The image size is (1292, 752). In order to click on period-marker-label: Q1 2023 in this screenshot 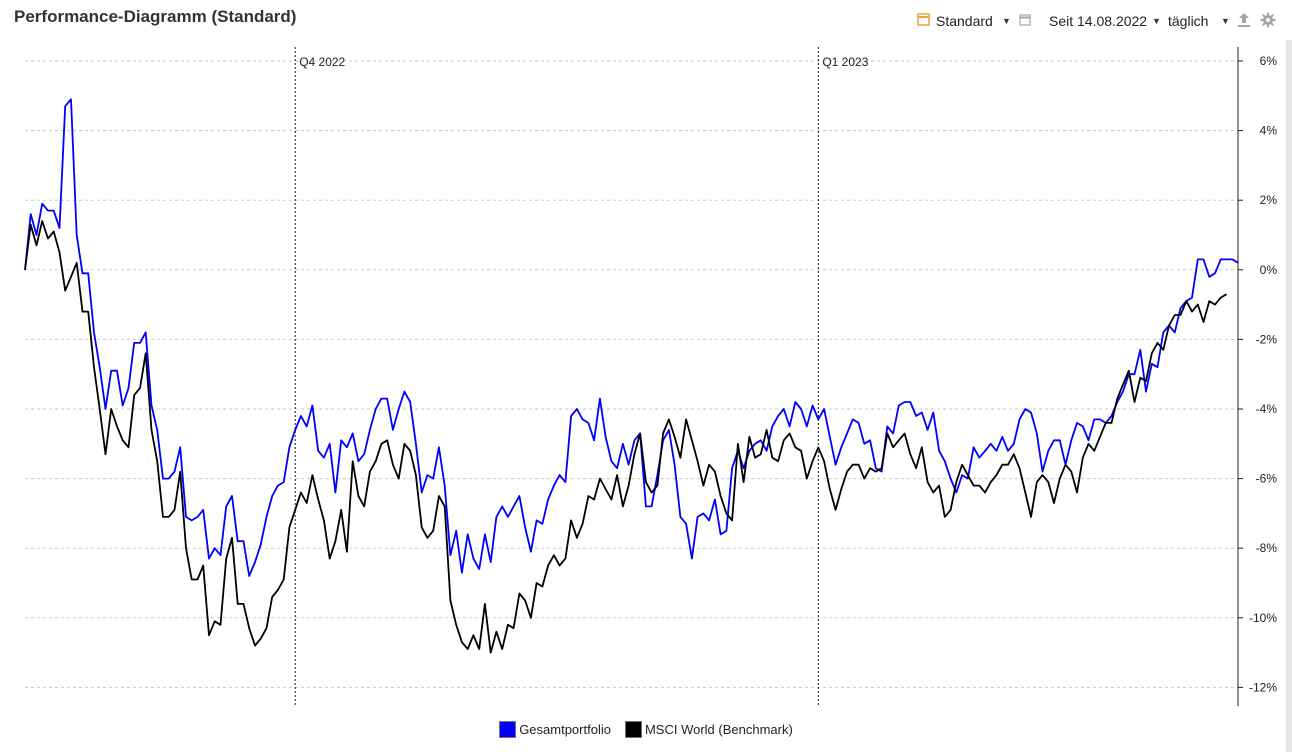, I will do `click(845, 62)`.